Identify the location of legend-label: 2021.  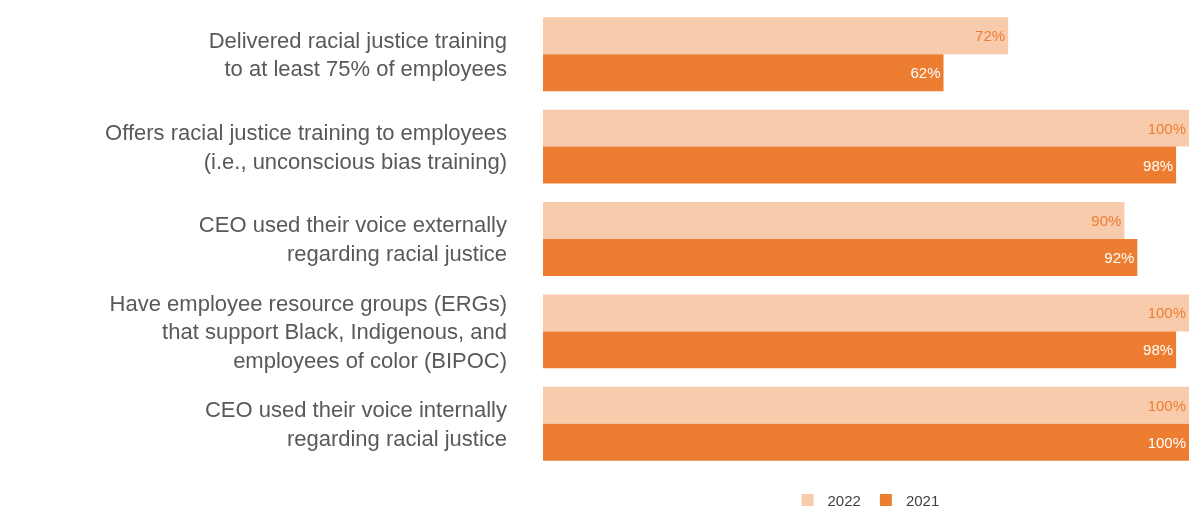
(922, 500).